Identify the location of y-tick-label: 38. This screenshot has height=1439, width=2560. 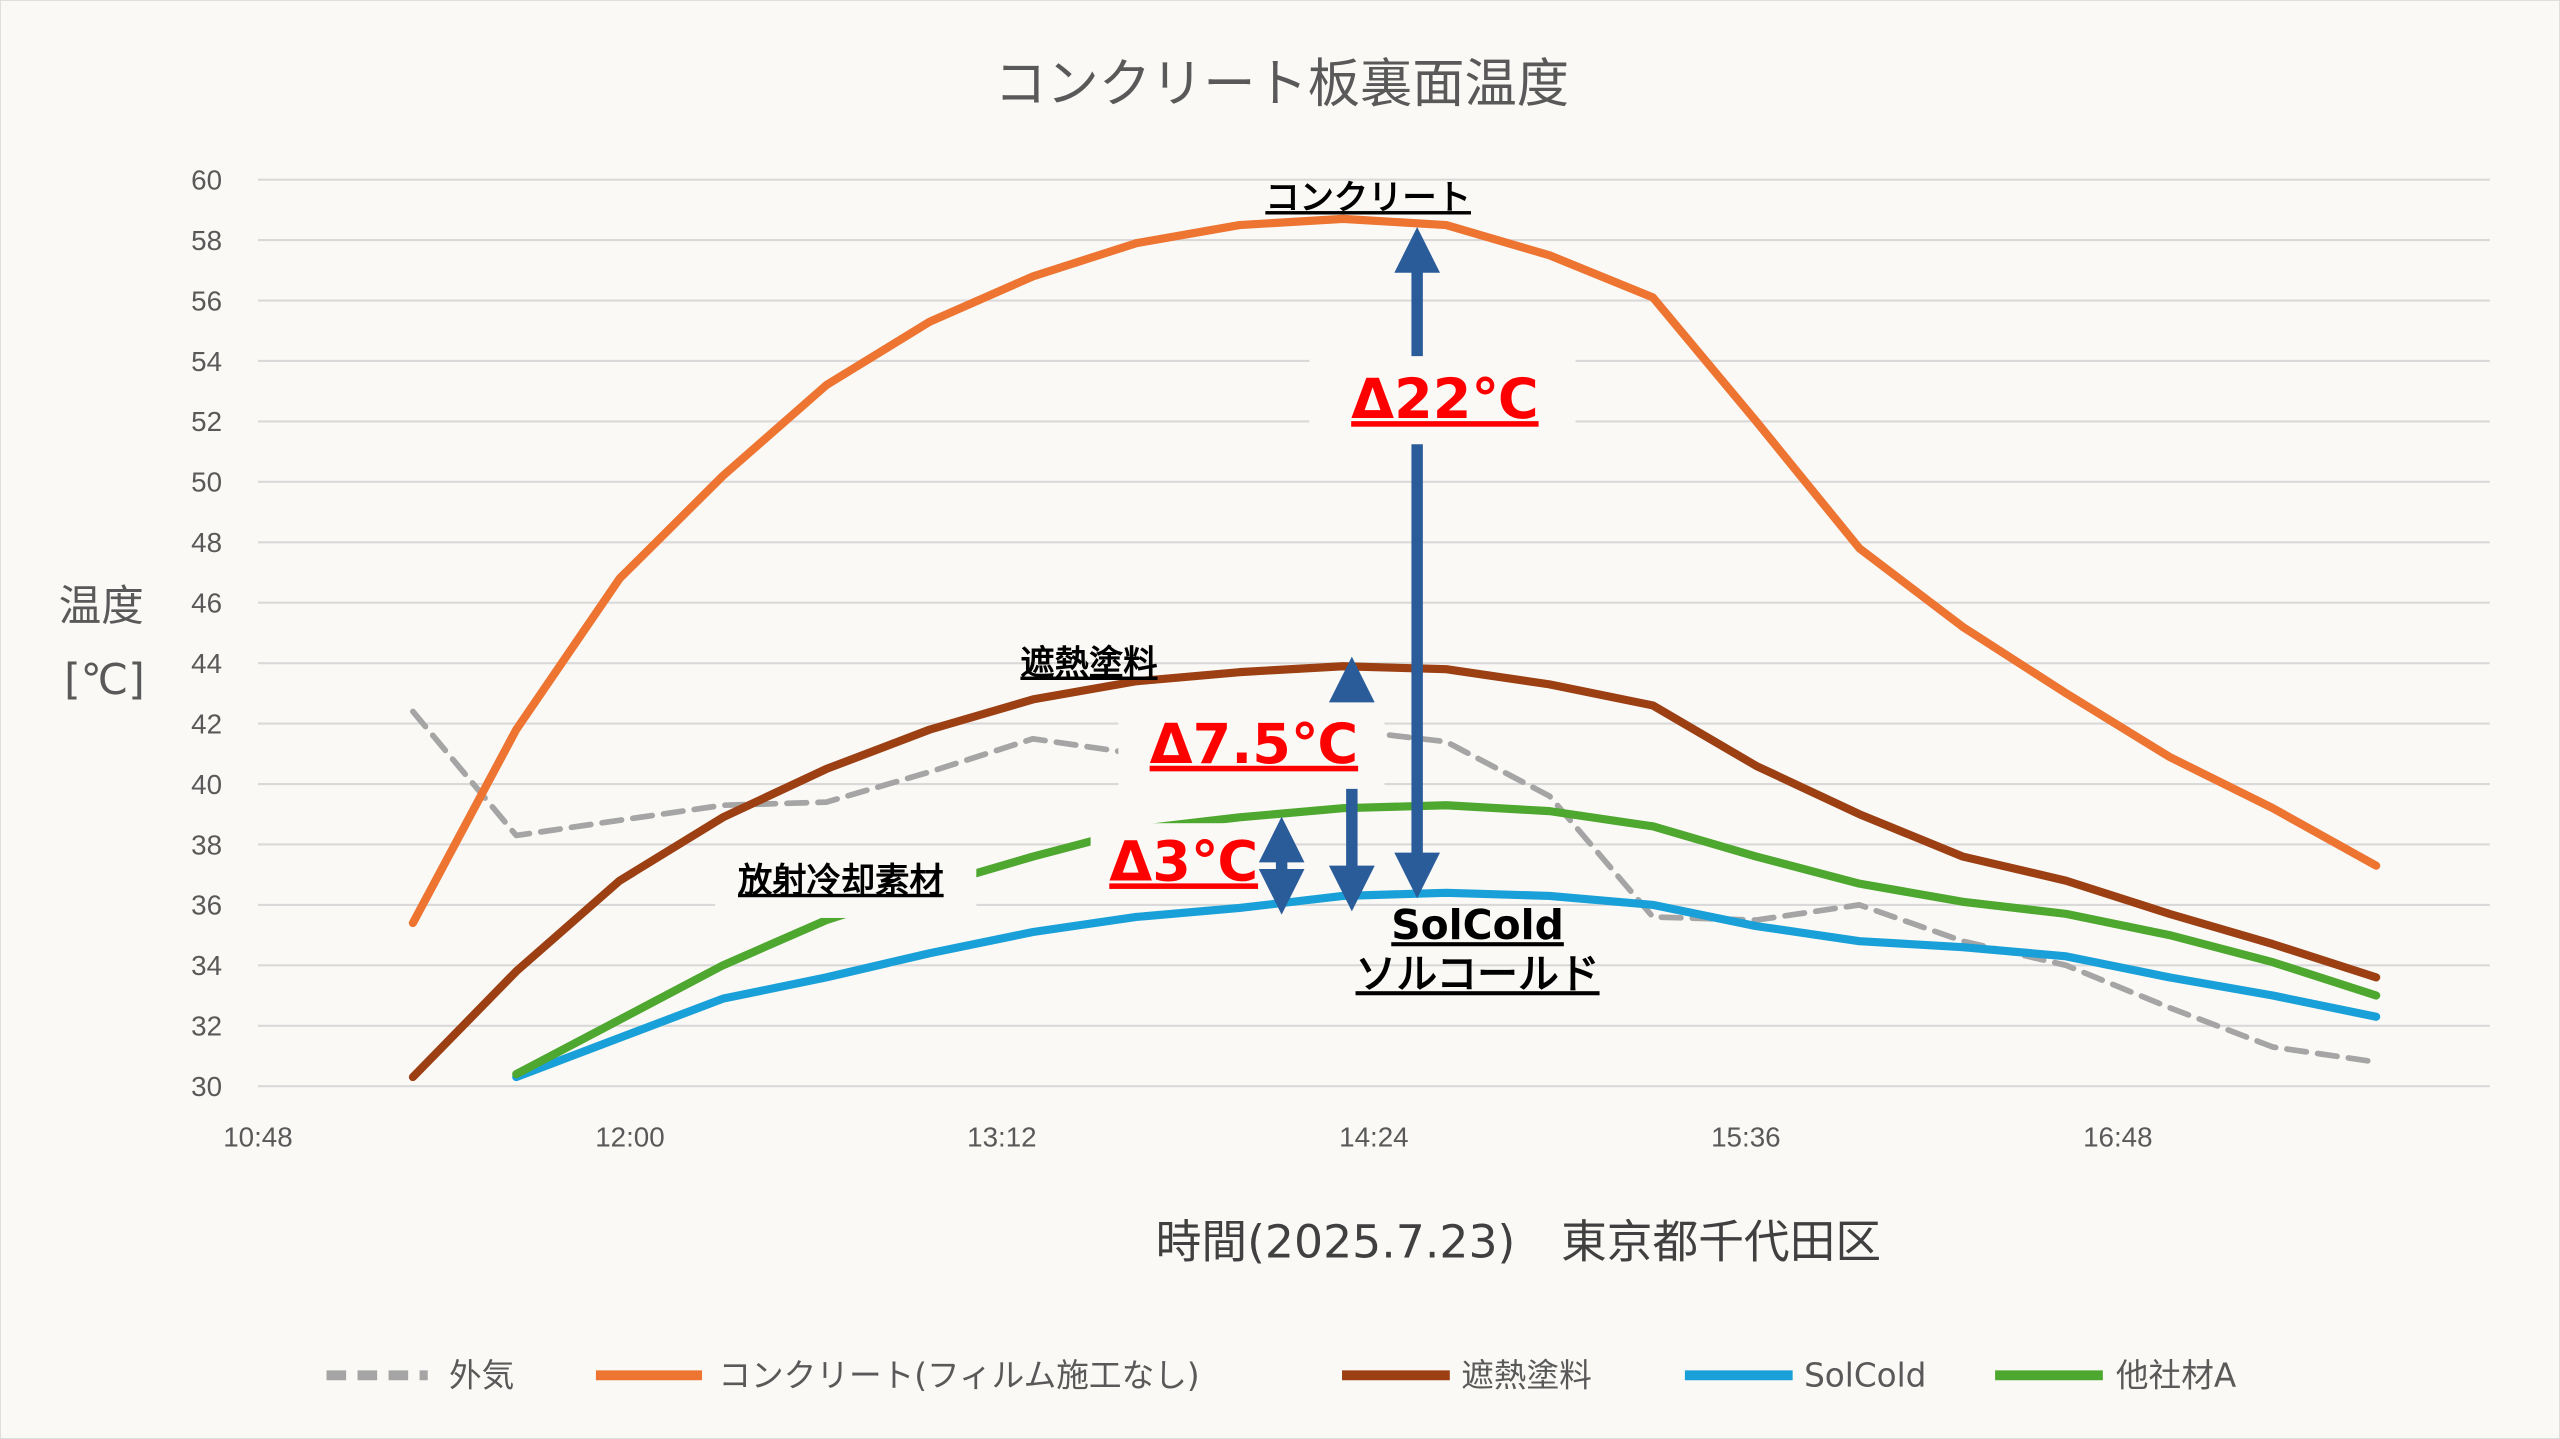
(206, 844).